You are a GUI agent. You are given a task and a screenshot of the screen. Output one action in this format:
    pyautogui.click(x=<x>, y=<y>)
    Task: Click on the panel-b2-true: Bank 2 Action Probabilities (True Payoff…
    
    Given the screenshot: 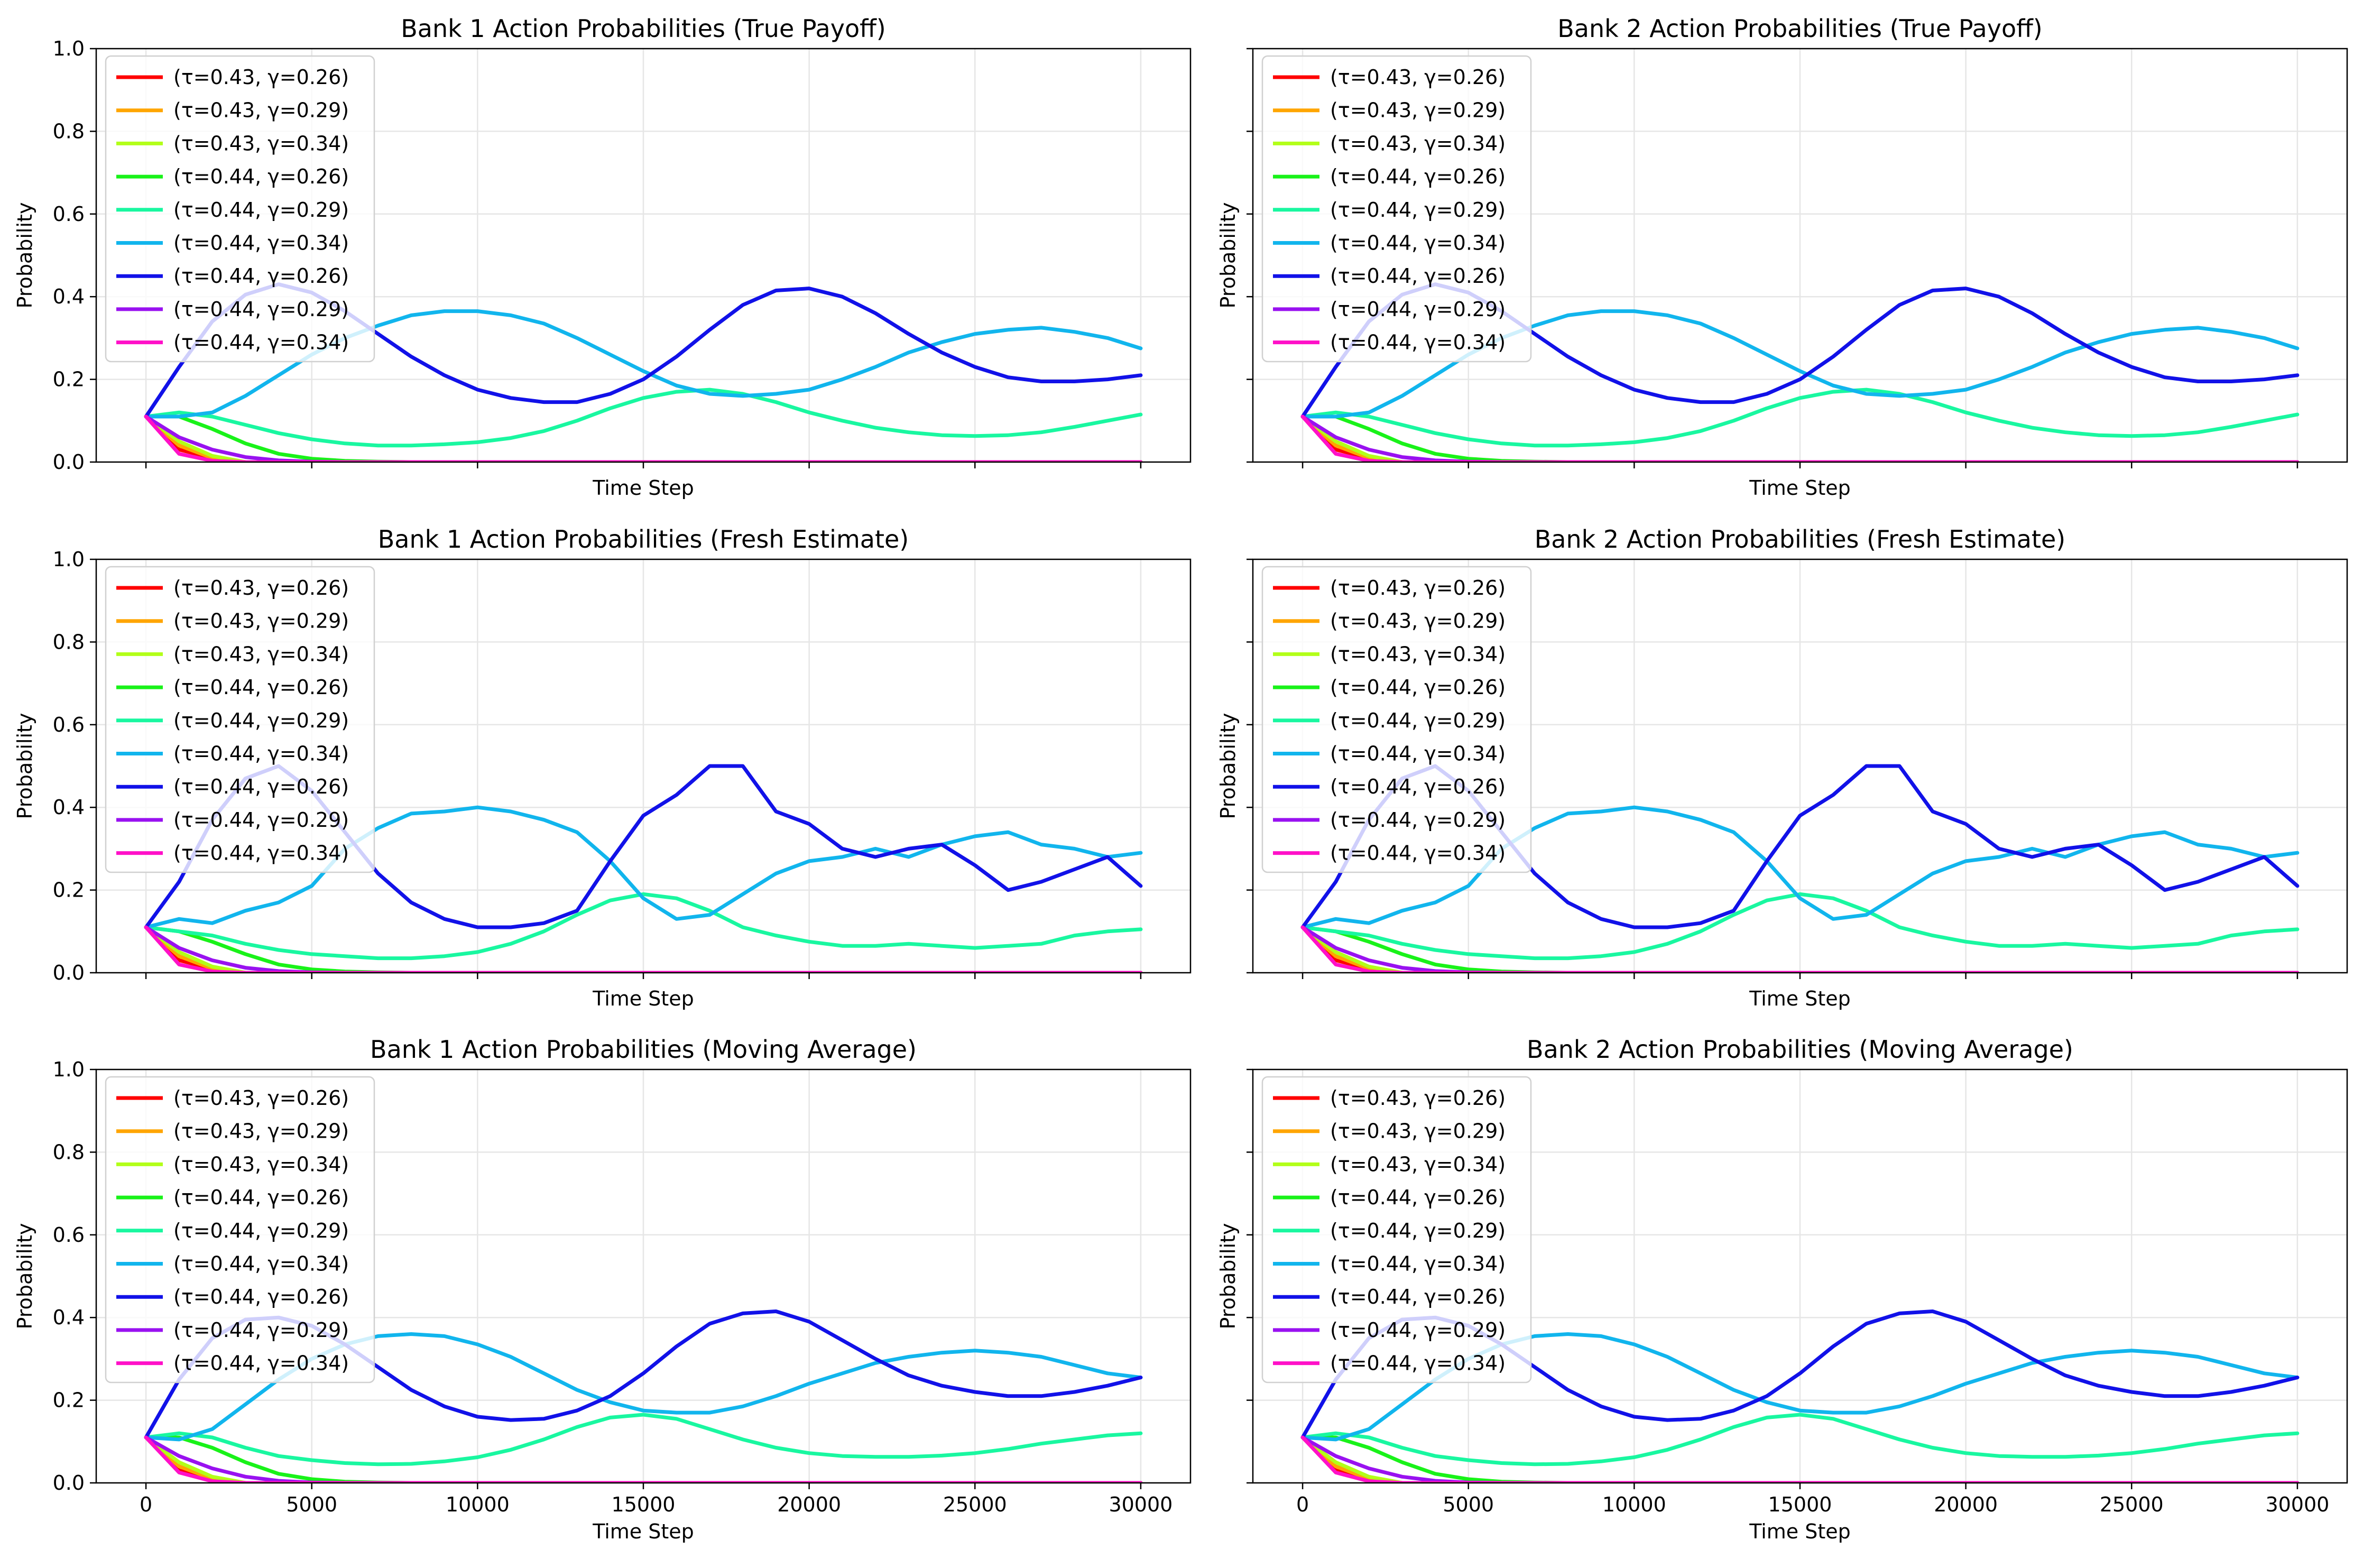 What is the action you would take?
    pyautogui.click(x=1782, y=257)
    